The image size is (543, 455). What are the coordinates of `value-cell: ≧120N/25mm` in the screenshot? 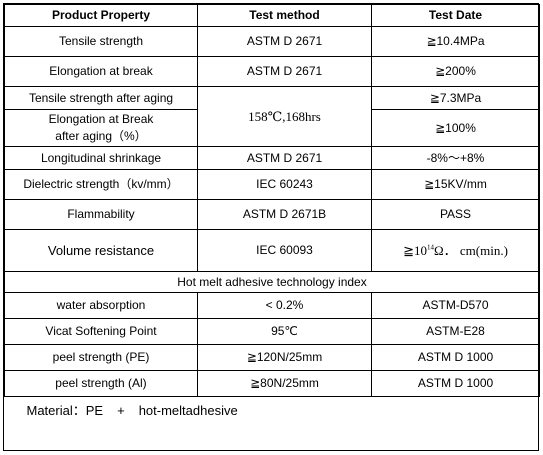 It's located at (284, 357).